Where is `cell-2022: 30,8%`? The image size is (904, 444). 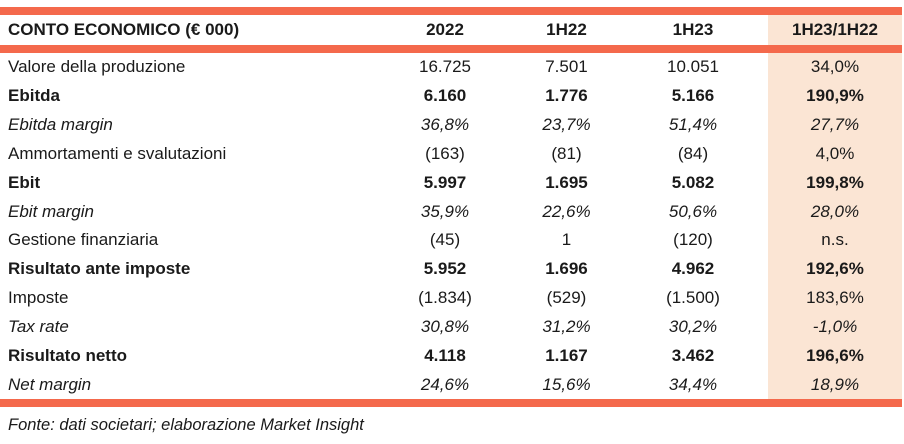 cell-2022: 30,8% is located at coordinates (445, 326).